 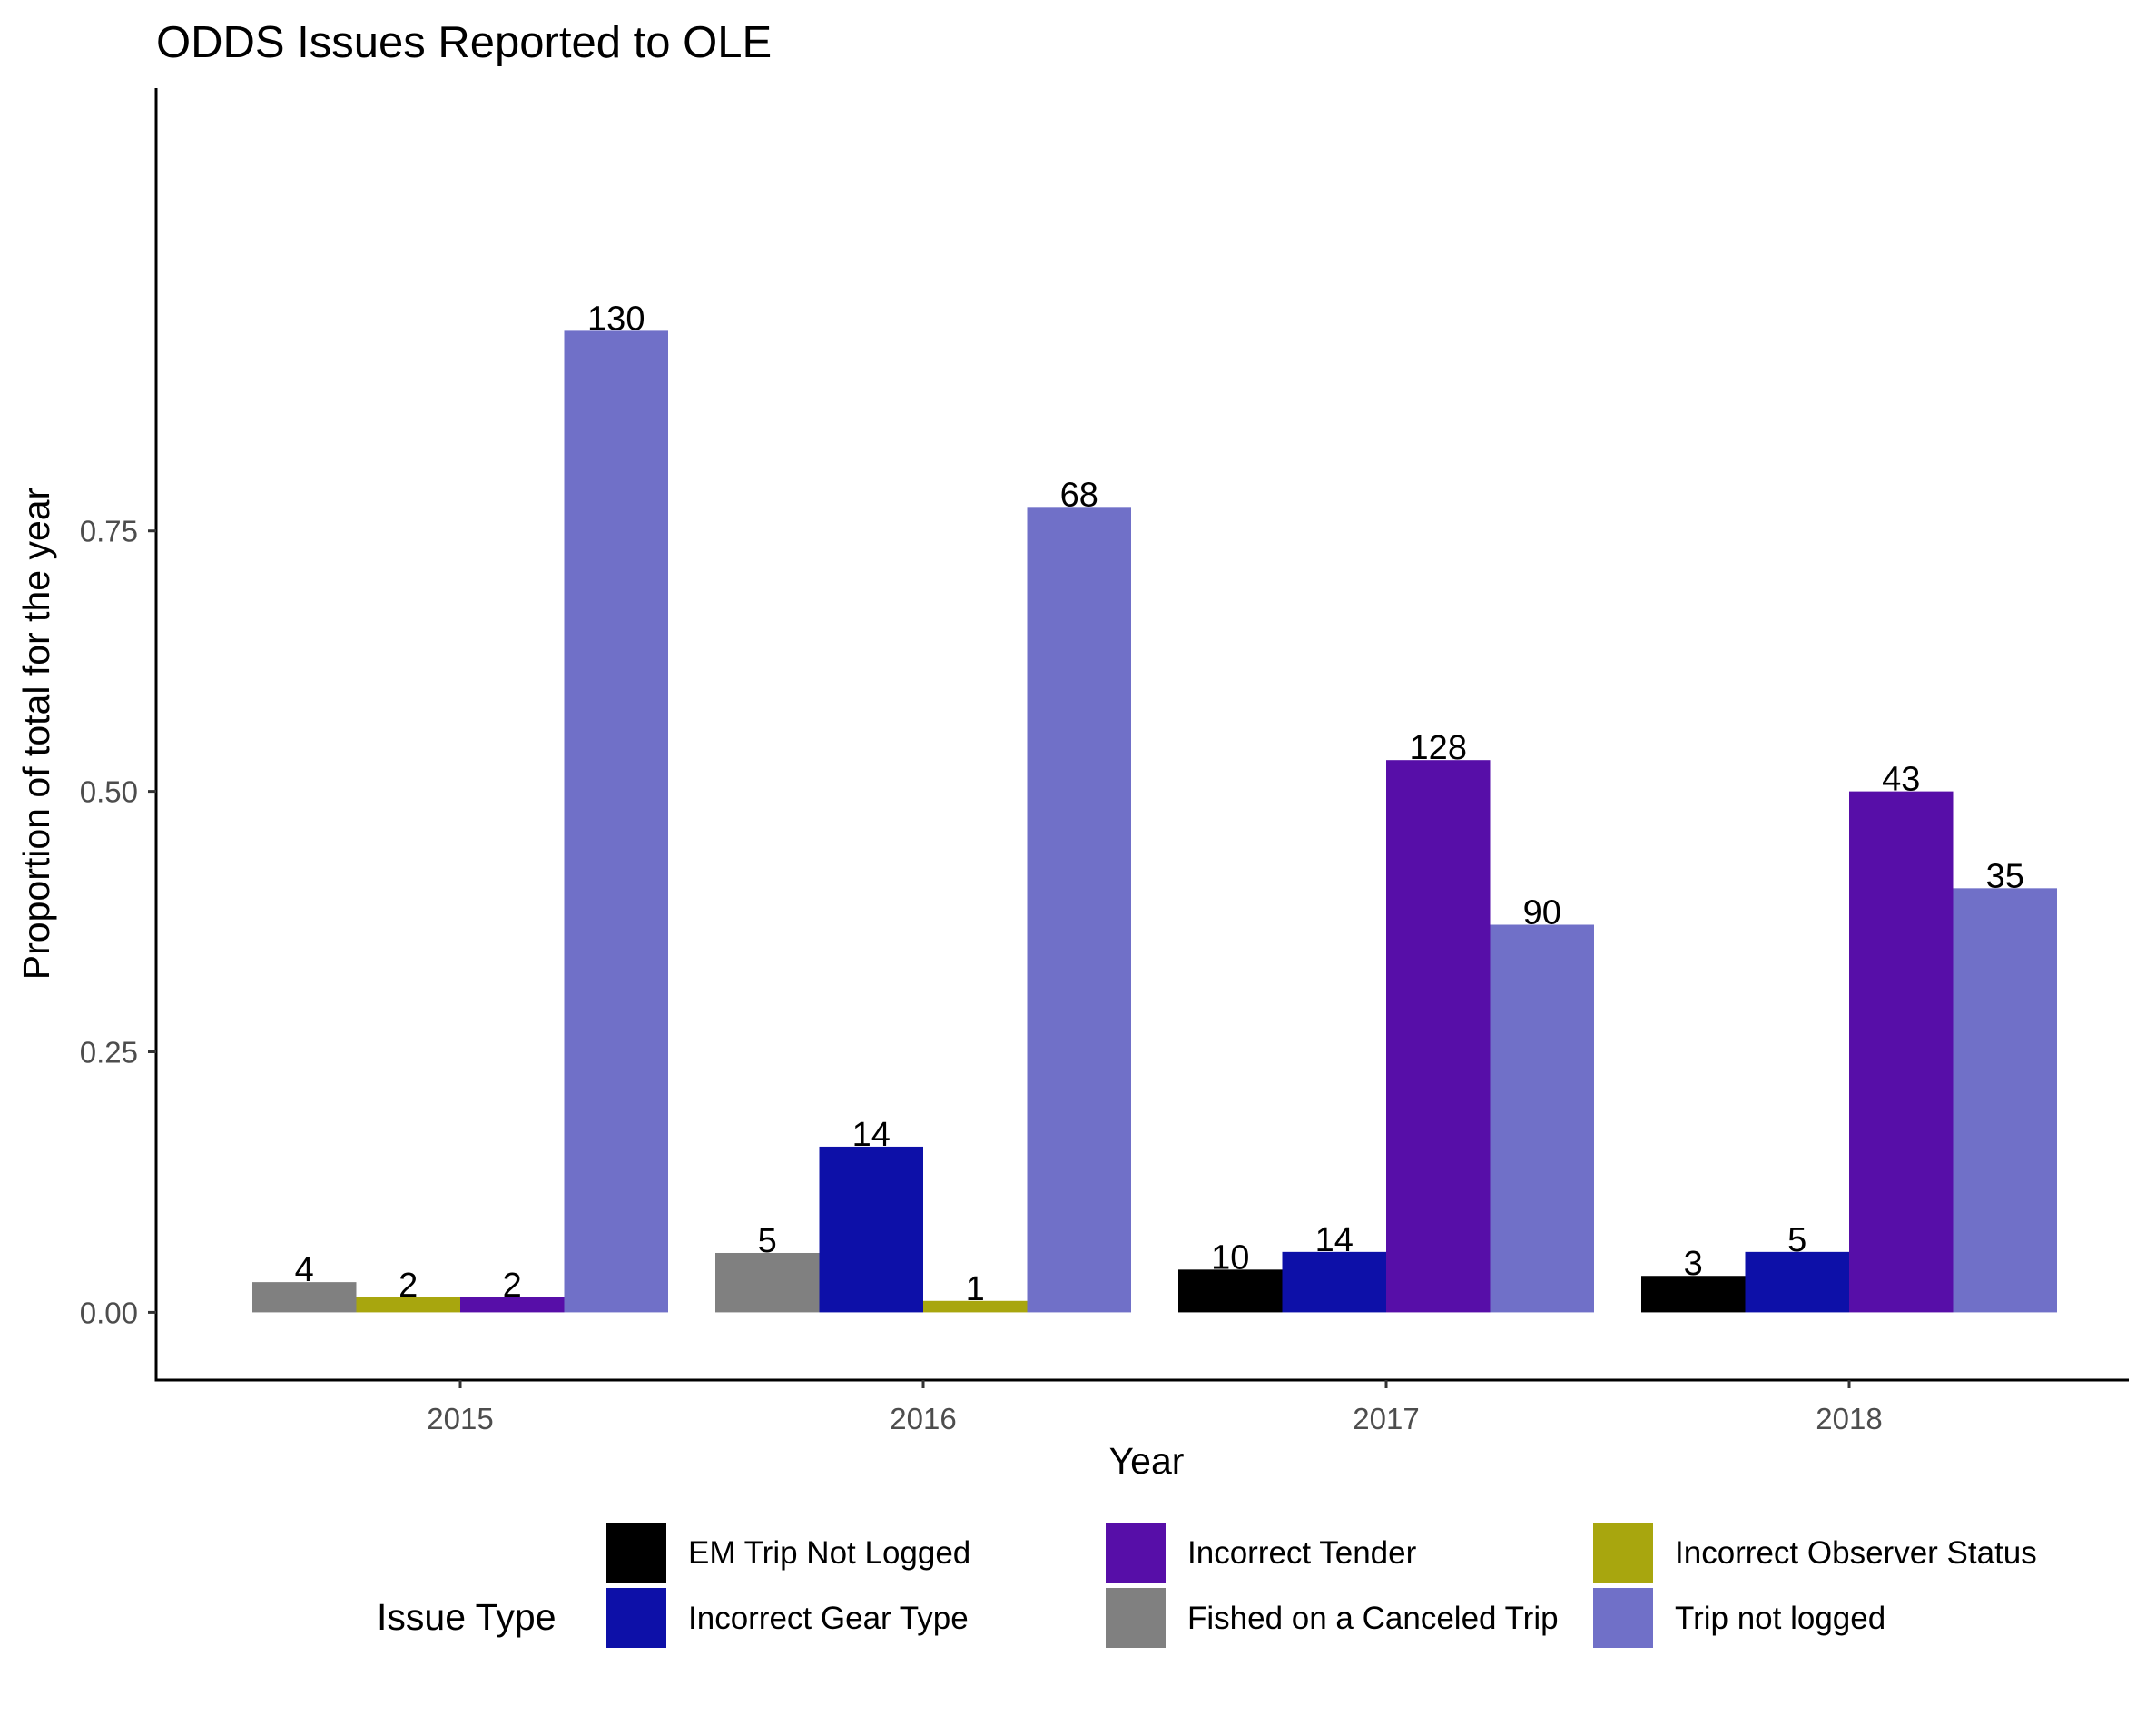 What do you see at coordinates (304, 1297) in the screenshot?
I see `bar-2015-fished-on-a-canceled-trip` at bounding box center [304, 1297].